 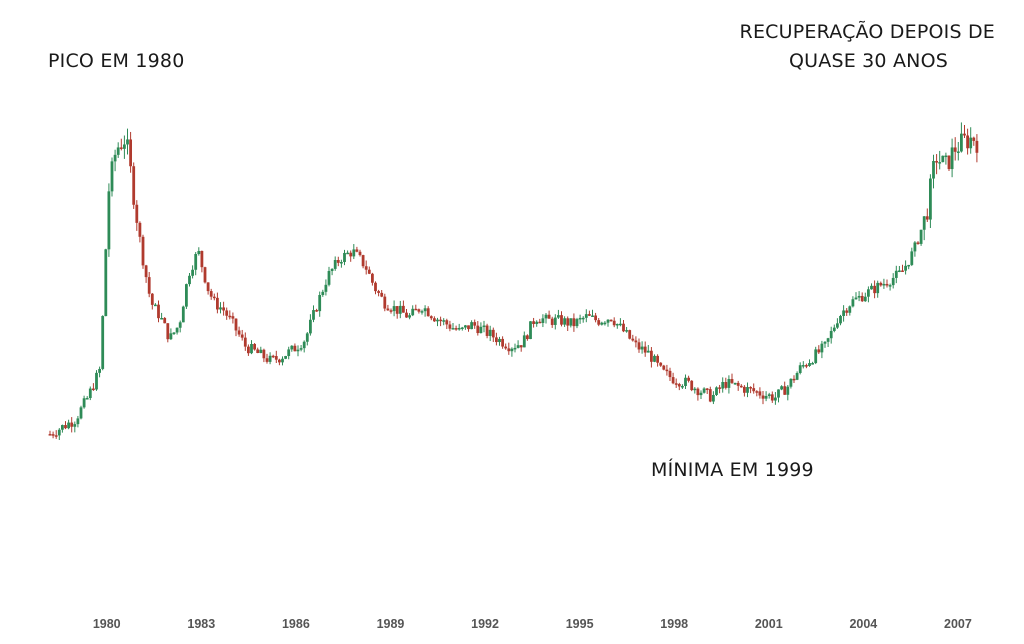 I want to click on x-tick-label: 1992, so click(x=485, y=624).